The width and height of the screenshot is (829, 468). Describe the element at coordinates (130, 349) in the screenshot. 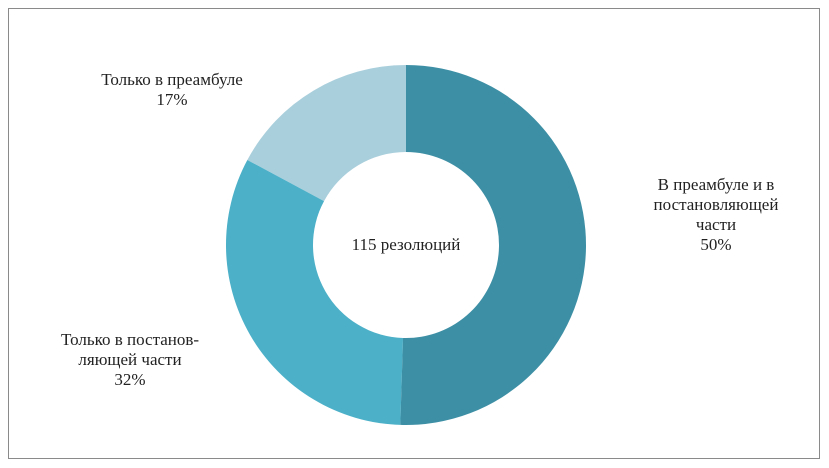

I see `slice-label: Только в постанов- ляющей части` at that location.